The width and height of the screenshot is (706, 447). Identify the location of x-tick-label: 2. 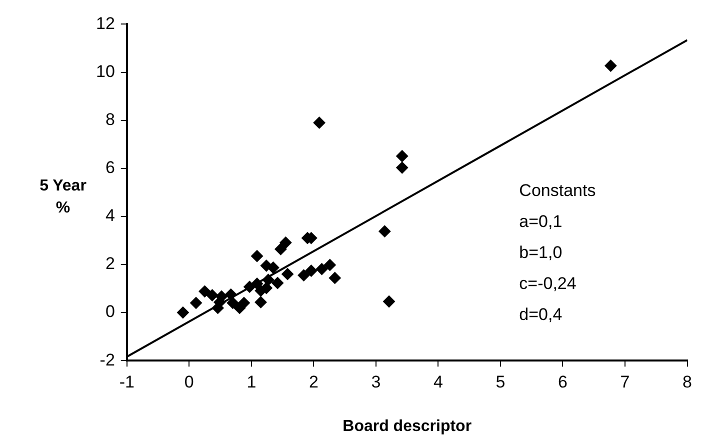
(313, 382).